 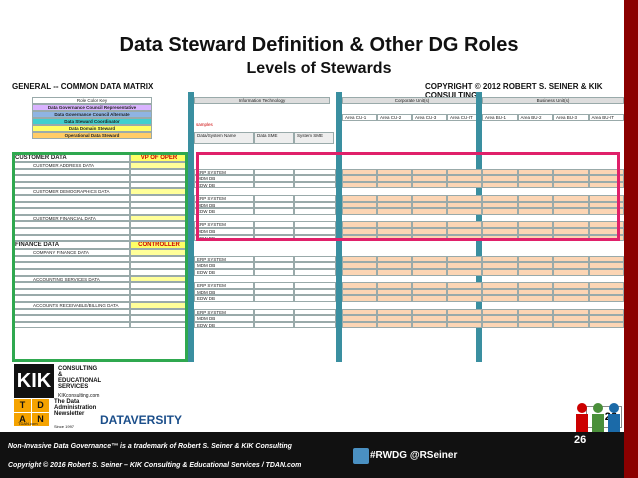 What do you see at coordinates (64, 426) in the screenshot?
I see `tdan-since: Since 1997` at bounding box center [64, 426].